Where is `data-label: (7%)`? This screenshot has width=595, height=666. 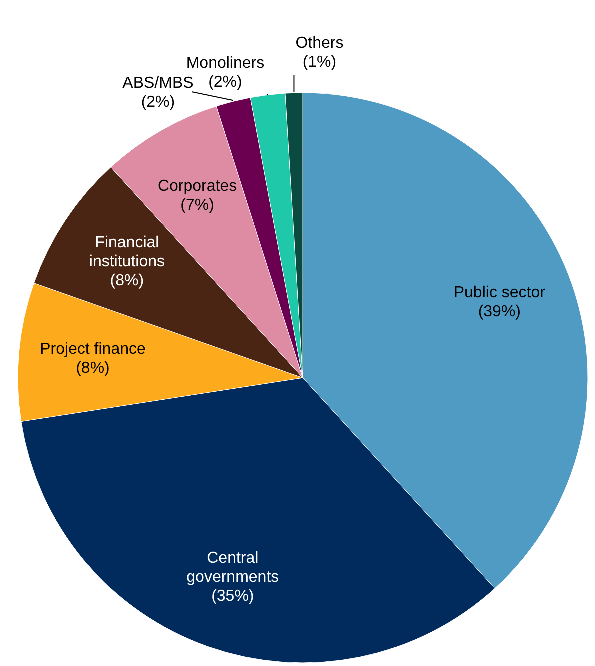 data-label: (7%) is located at coordinates (197, 205).